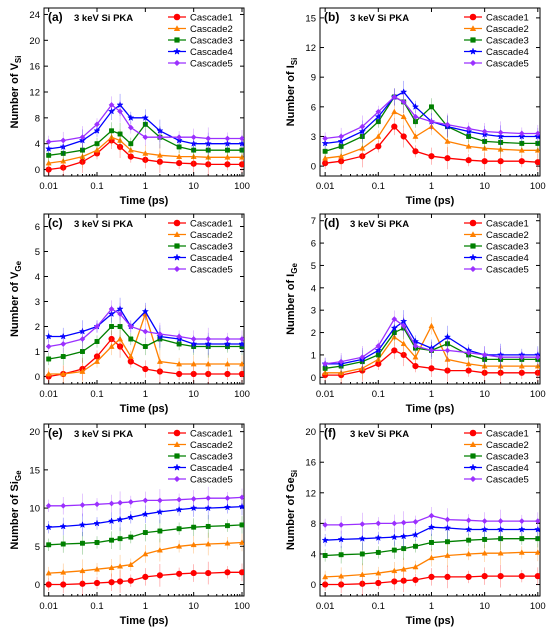 The image size is (550, 636). I want to click on y-tick-label: 6, so click(37, 227).